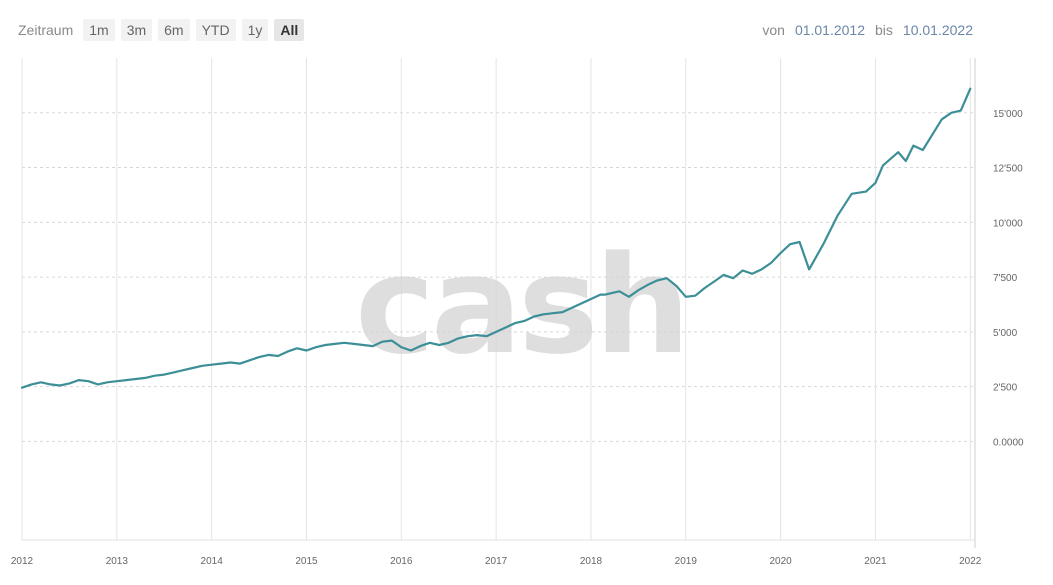 Image resolution: width=1053 pixels, height=585 pixels. What do you see at coordinates (521, 305) in the screenshot?
I see `watermark-logo: cash` at bounding box center [521, 305].